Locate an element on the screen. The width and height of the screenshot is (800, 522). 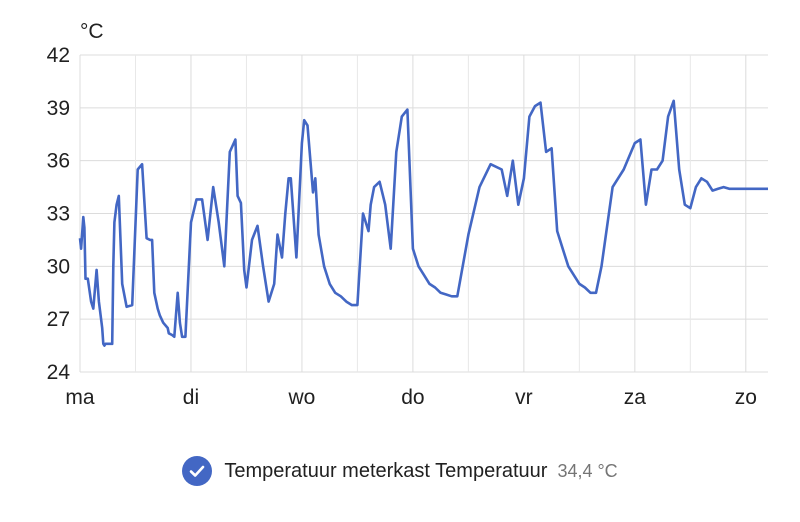
x-tick-label: za is located at coordinates (635, 397).